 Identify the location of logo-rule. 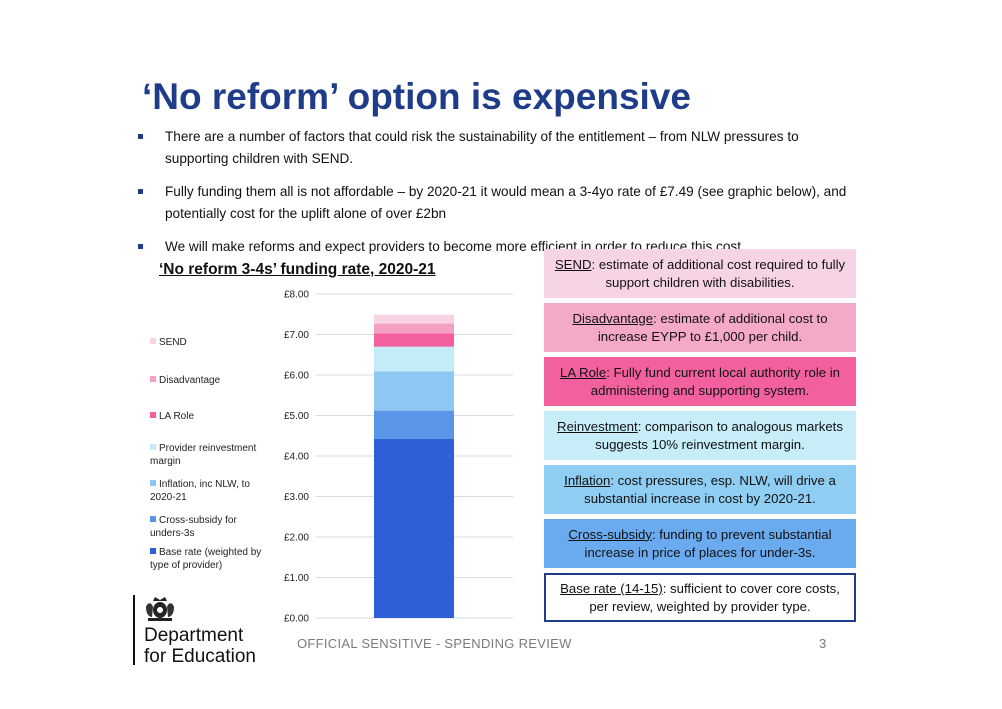
(134, 630).